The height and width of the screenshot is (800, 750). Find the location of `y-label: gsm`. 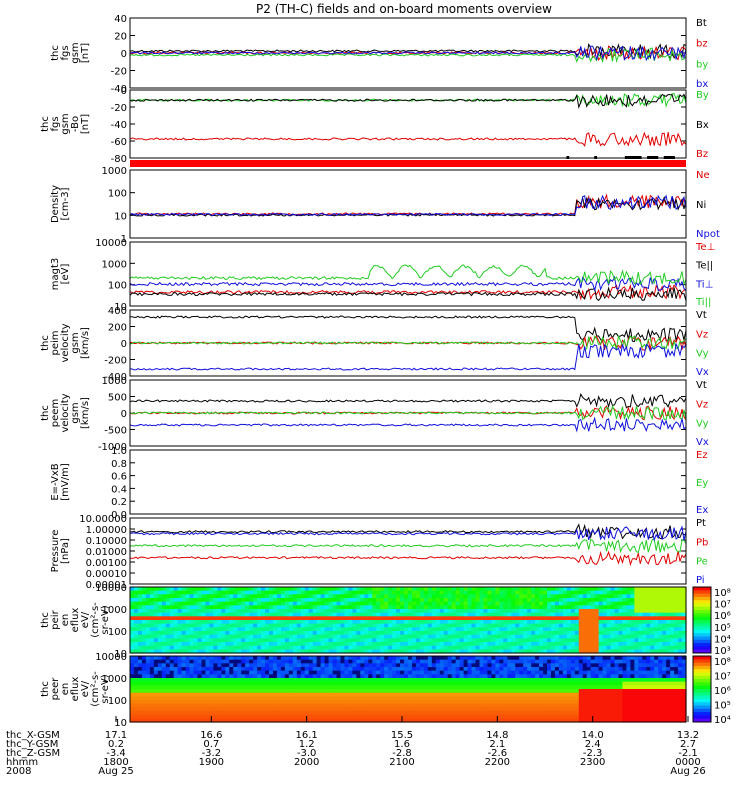

y-label: gsm is located at coordinates (75, 342).